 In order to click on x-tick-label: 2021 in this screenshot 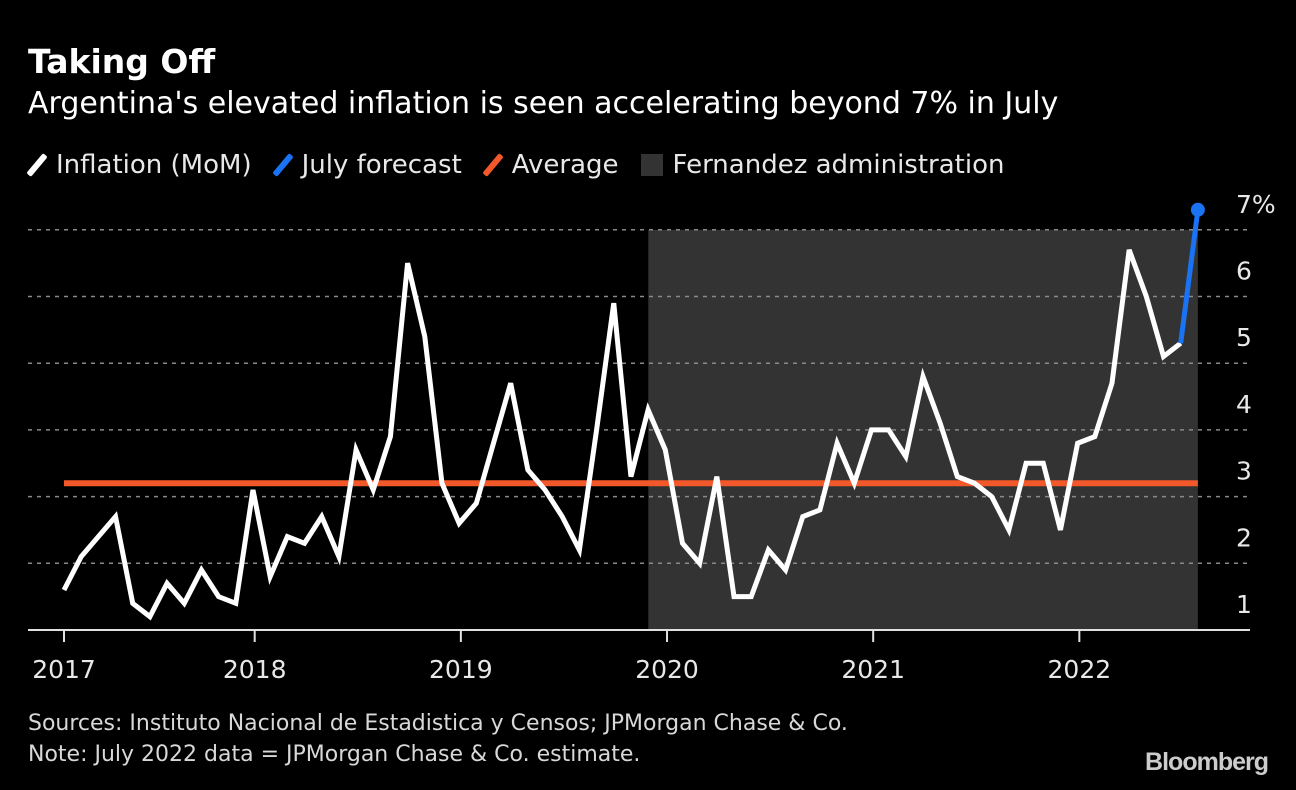, I will do `click(873, 669)`.